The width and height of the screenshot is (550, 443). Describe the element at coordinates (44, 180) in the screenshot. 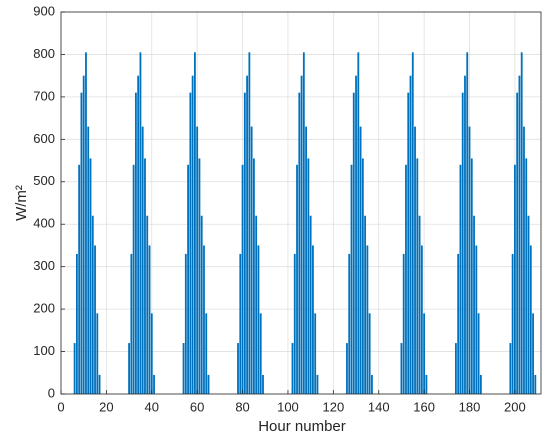

I see `y-tick-label: 500` at that location.